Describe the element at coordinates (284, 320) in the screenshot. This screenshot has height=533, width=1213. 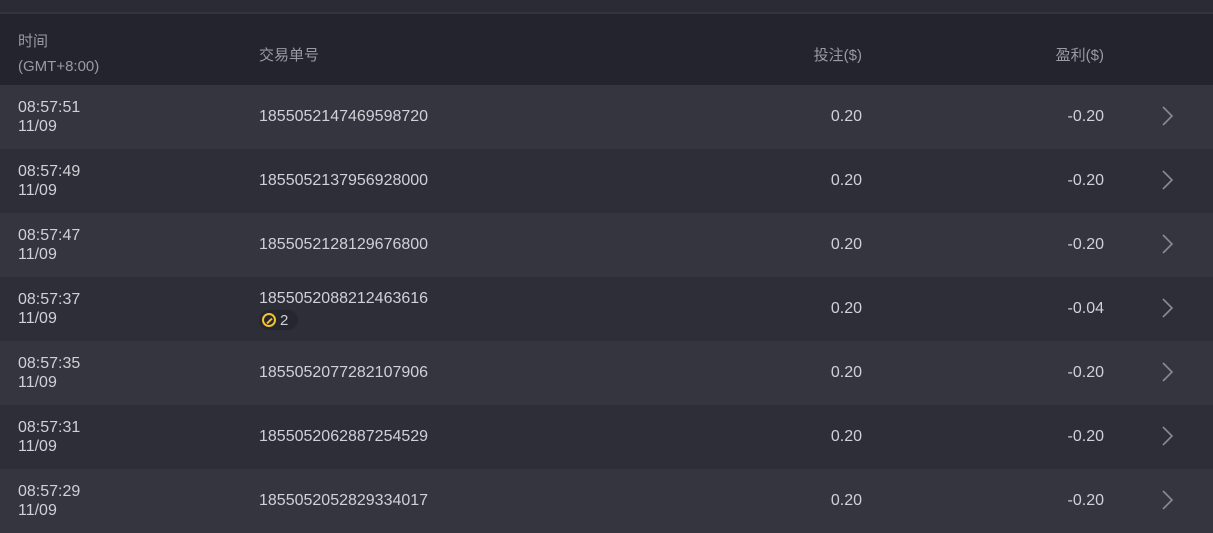
I see `badge-count: 2` at that location.